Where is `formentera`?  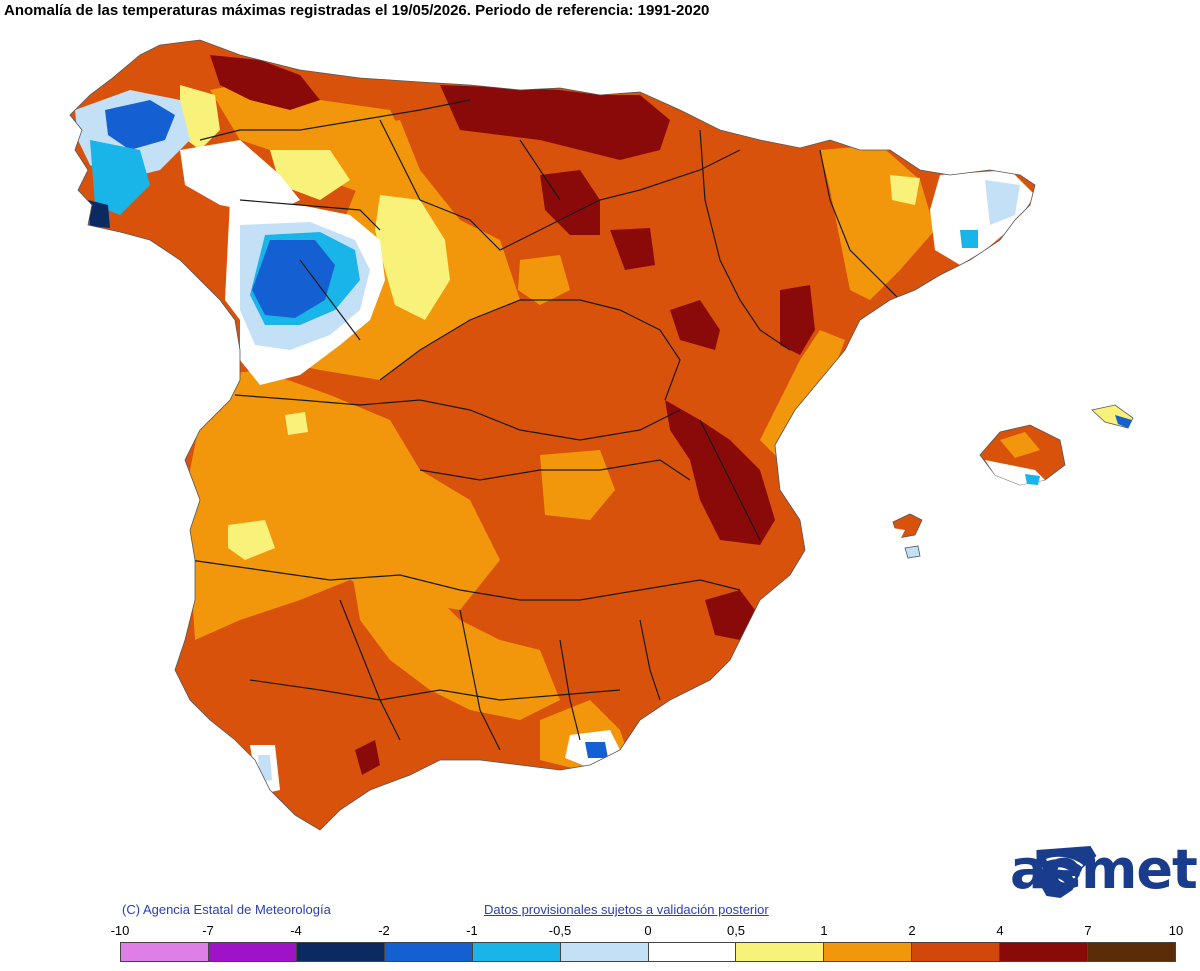
formentera is located at coordinates (912, 552).